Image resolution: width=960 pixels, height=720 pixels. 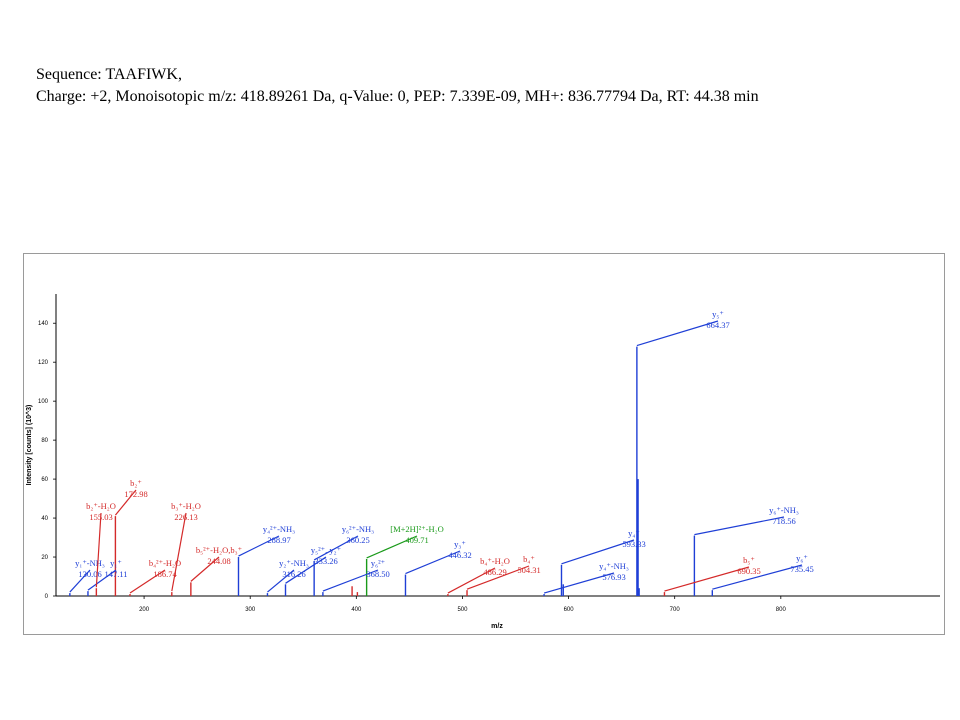 I want to click on peak-label-ion: y₆²⁺-NH₃, so click(x=358, y=529).